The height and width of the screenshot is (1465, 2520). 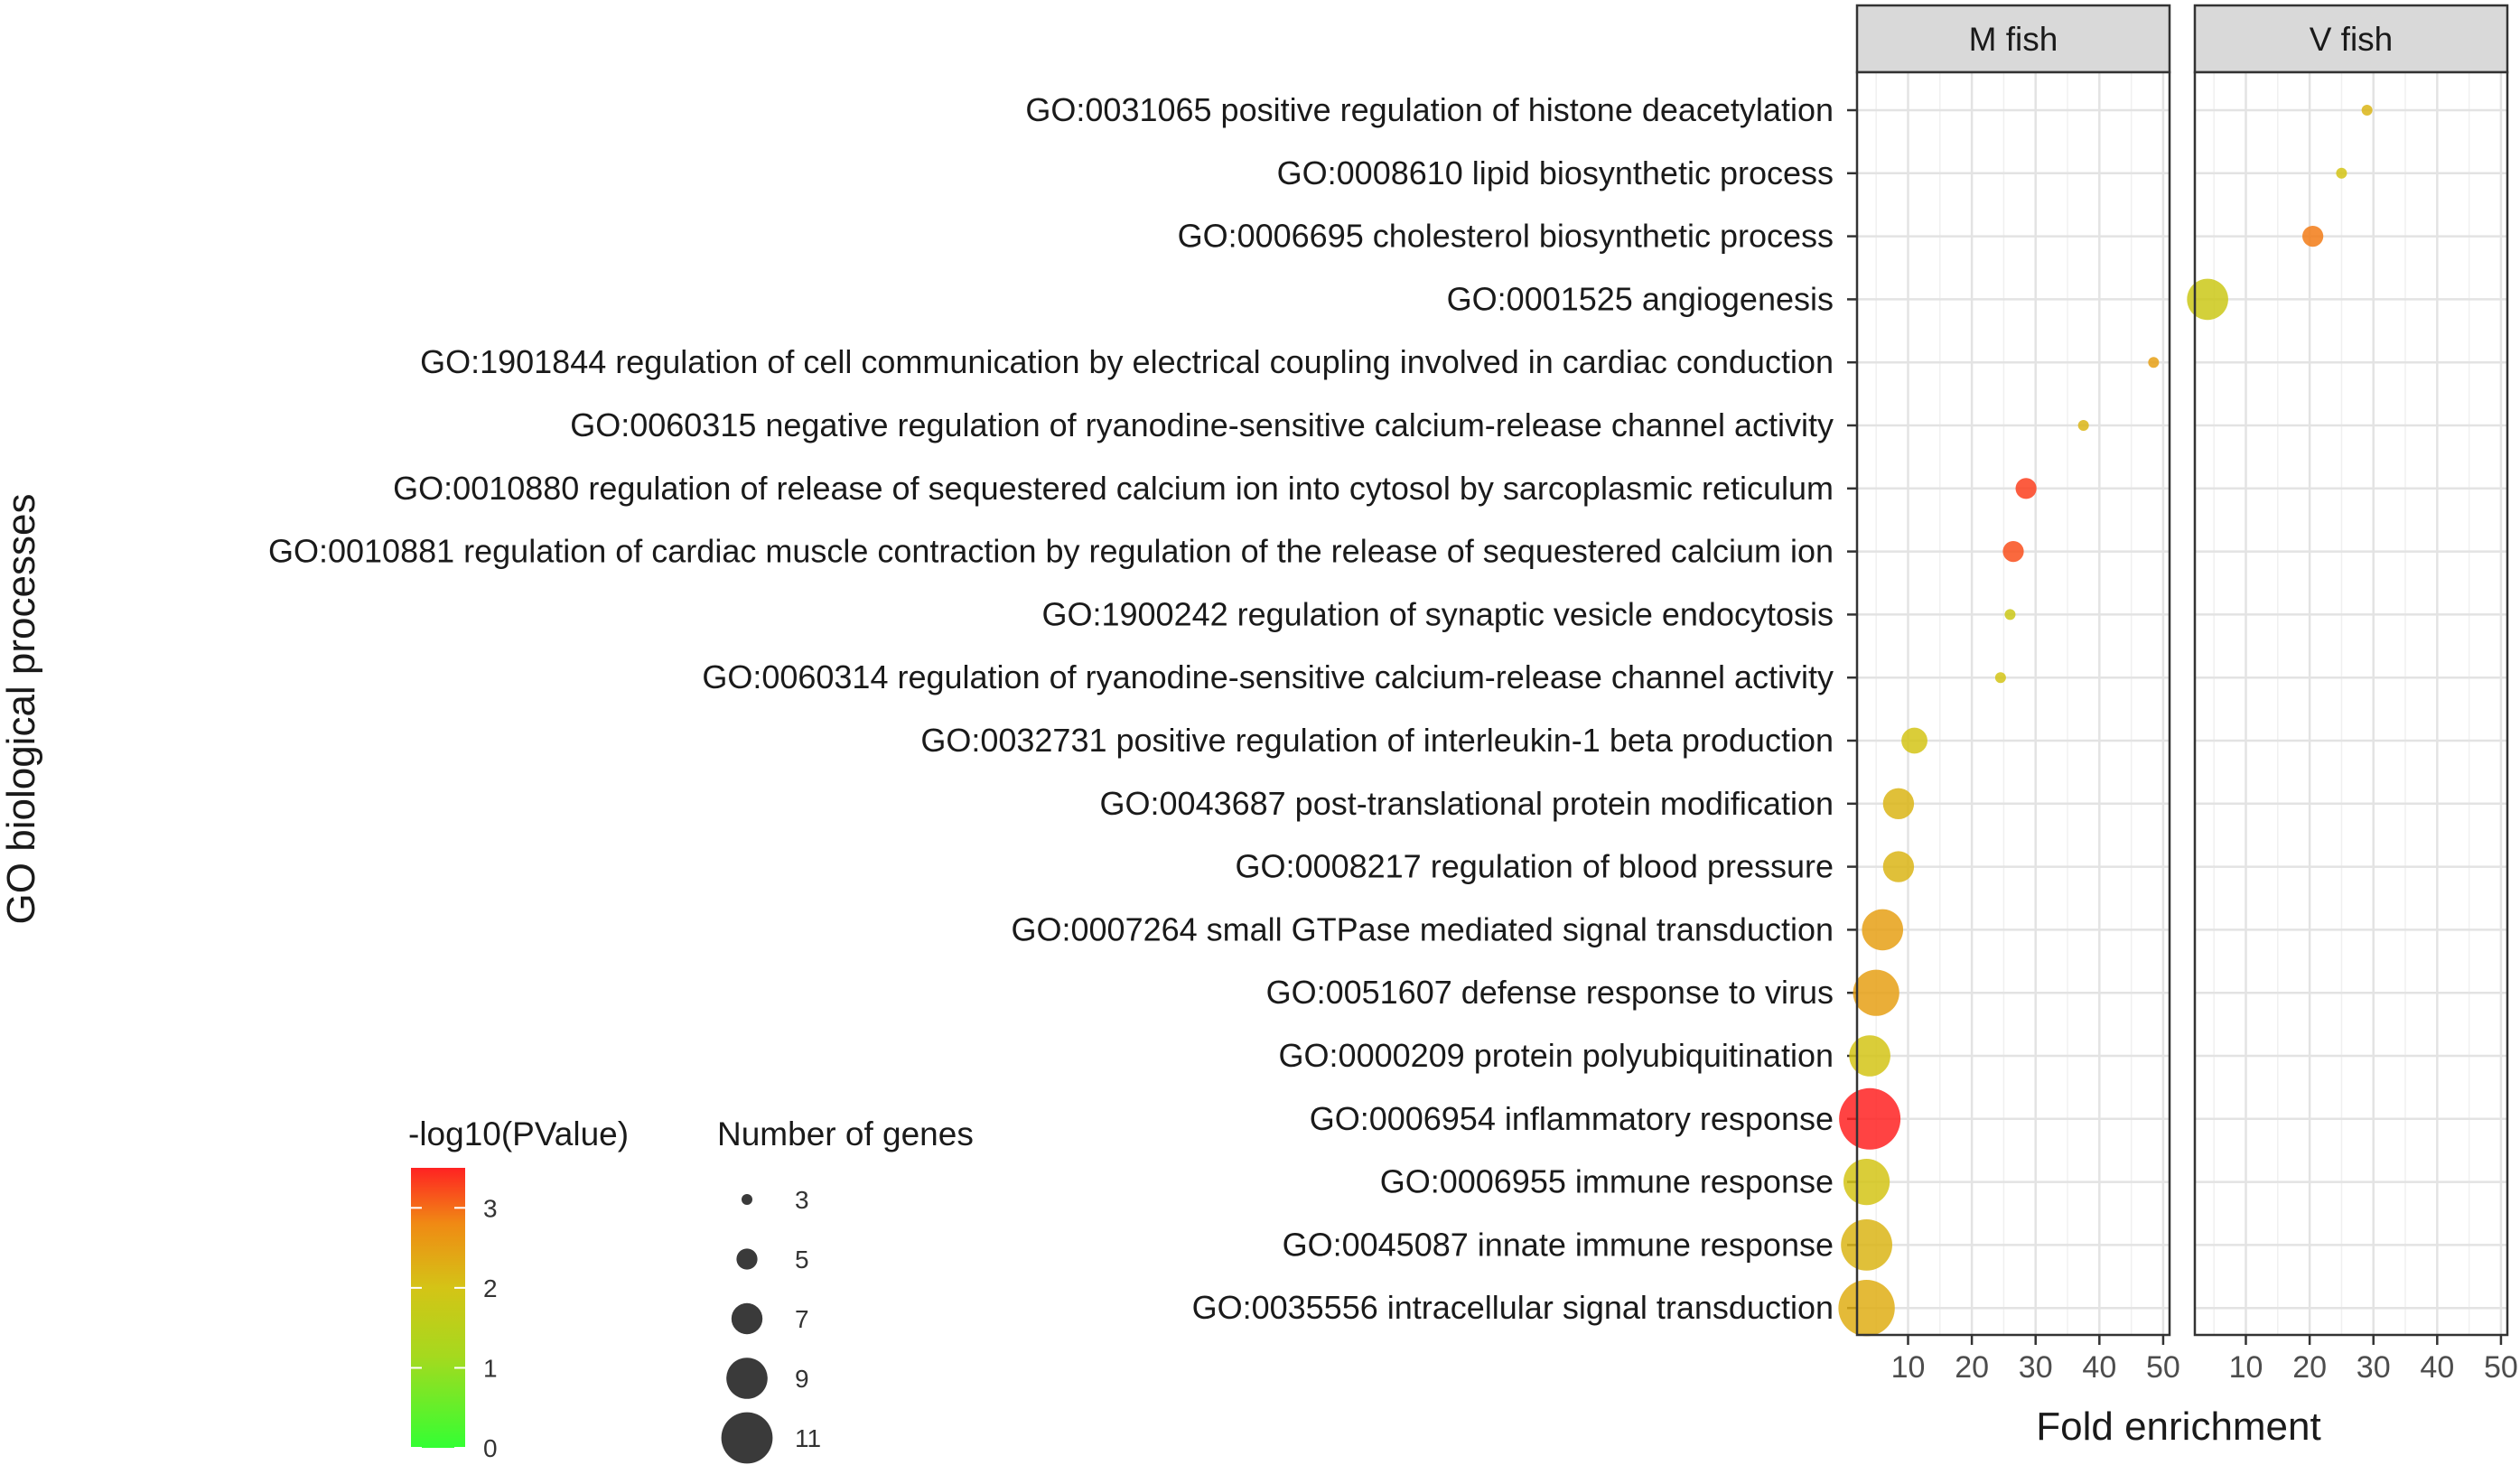 What do you see at coordinates (802, 1379) in the screenshot?
I see `size-legend-label: 9` at bounding box center [802, 1379].